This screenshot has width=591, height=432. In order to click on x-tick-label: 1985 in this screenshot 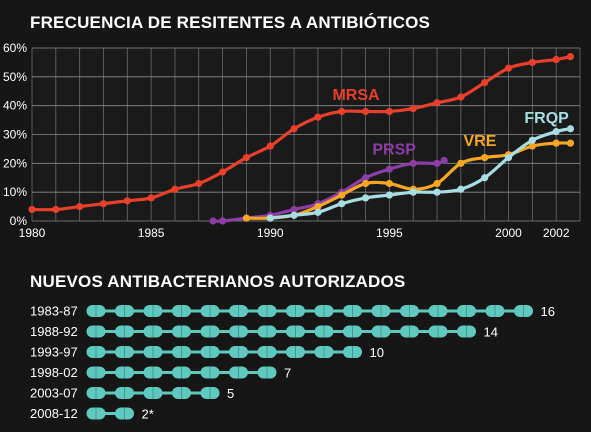, I will do `click(151, 233)`.